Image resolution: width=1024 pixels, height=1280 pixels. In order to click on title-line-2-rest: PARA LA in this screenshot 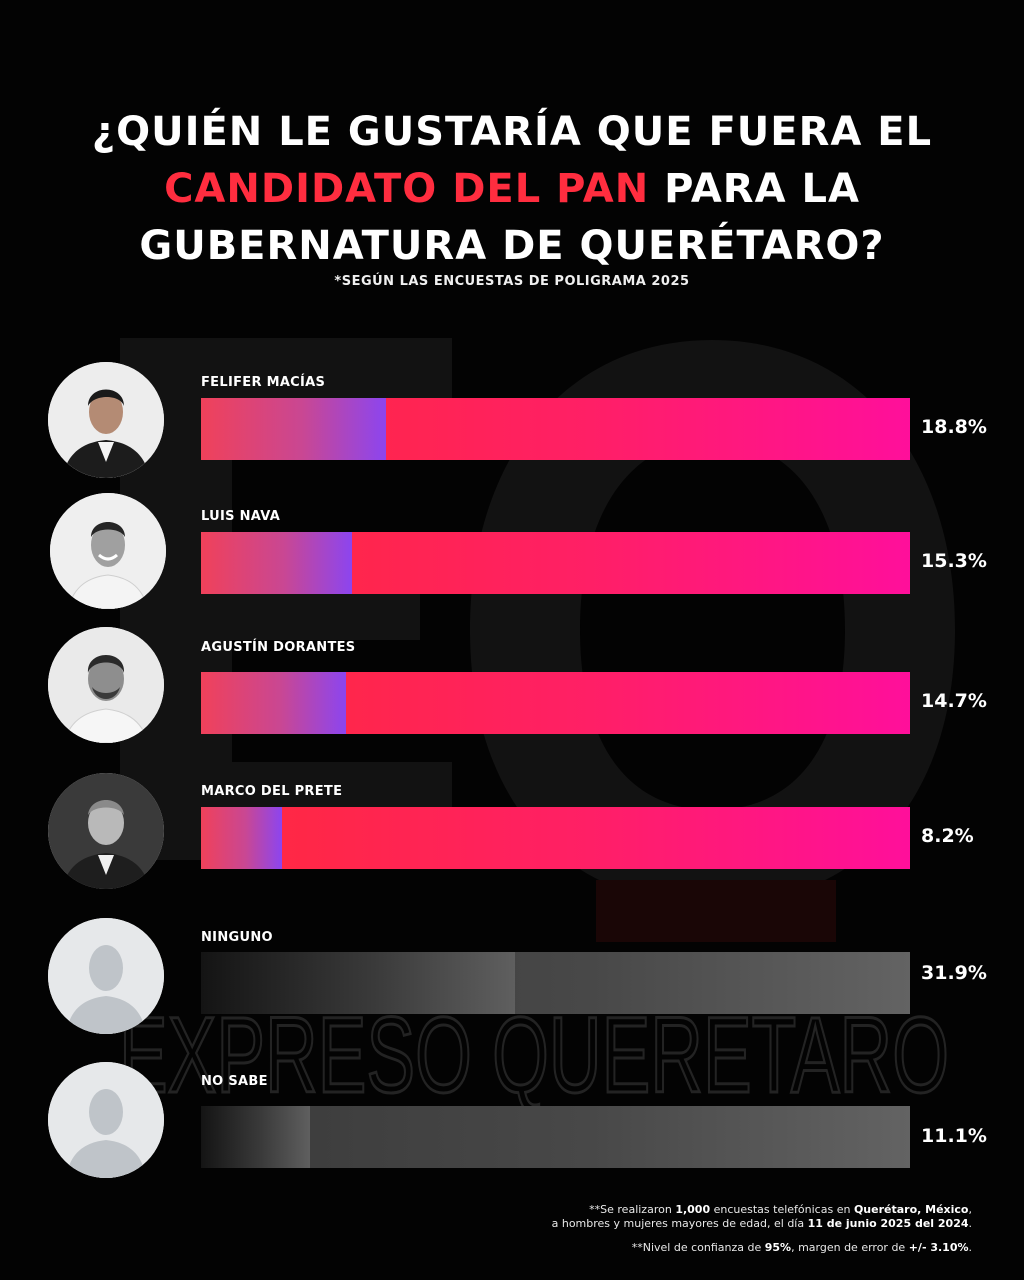, I will do `click(754, 189)`.